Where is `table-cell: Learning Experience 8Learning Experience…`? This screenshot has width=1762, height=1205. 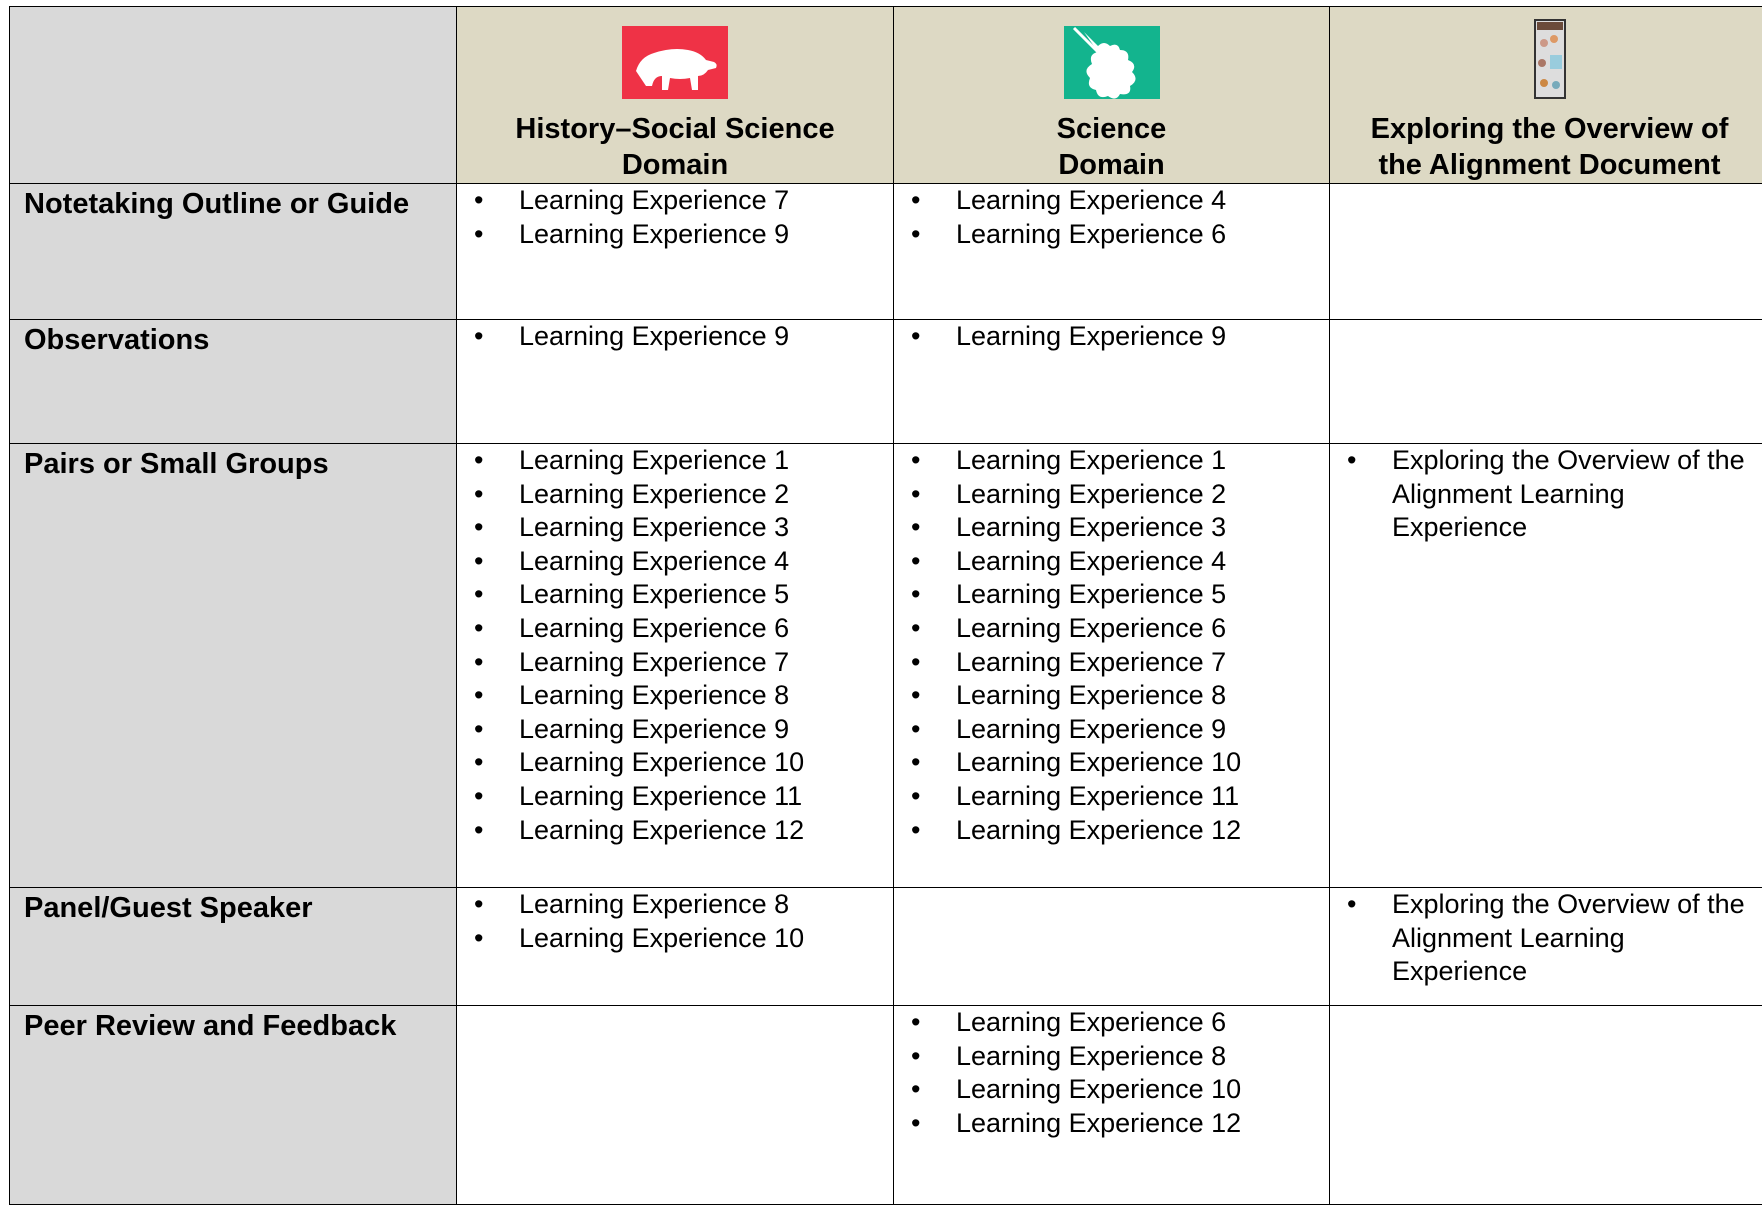 table-cell: Learning Experience 8Learning Experience… is located at coordinates (675, 946).